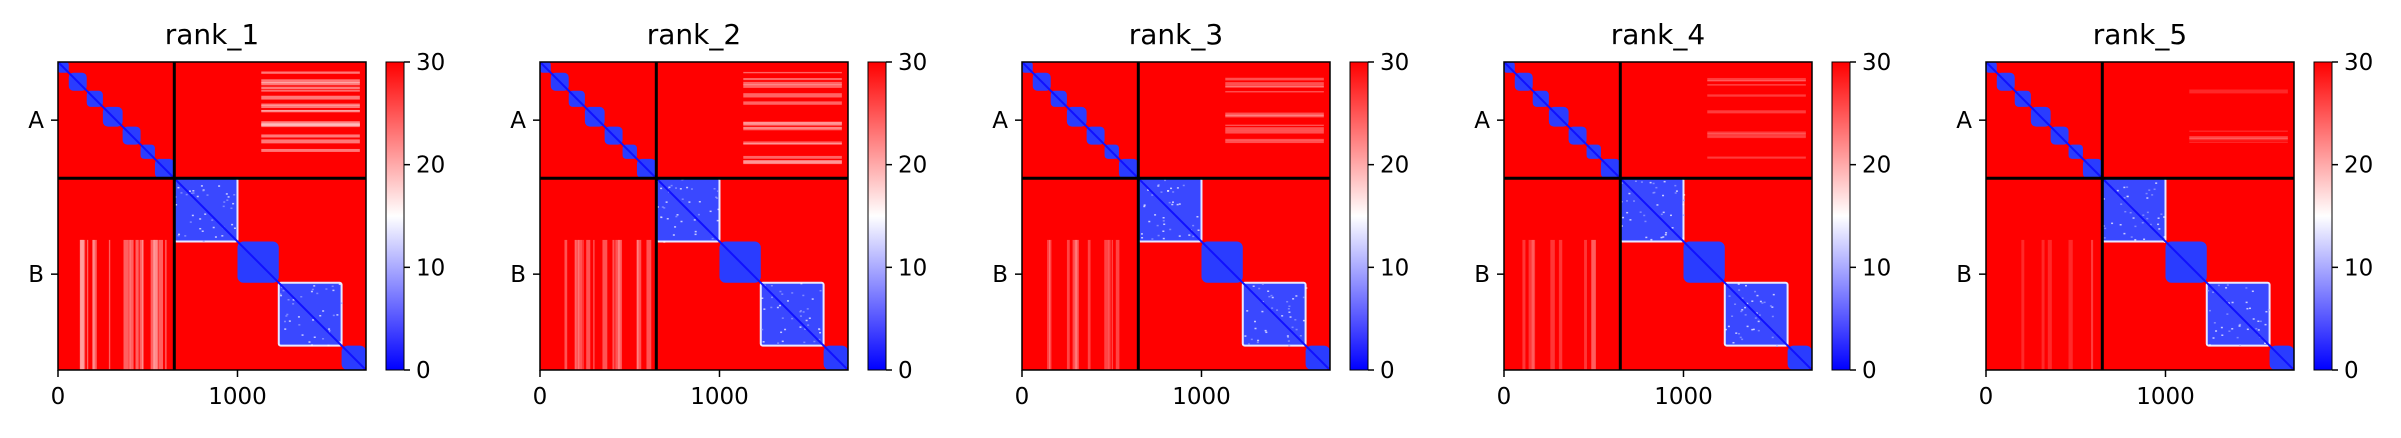 The image size is (2401, 438). What do you see at coordinates (1022, 397) in the screenshot?
I see `x-tick-label: 0` at bounding box center [1022, 397].